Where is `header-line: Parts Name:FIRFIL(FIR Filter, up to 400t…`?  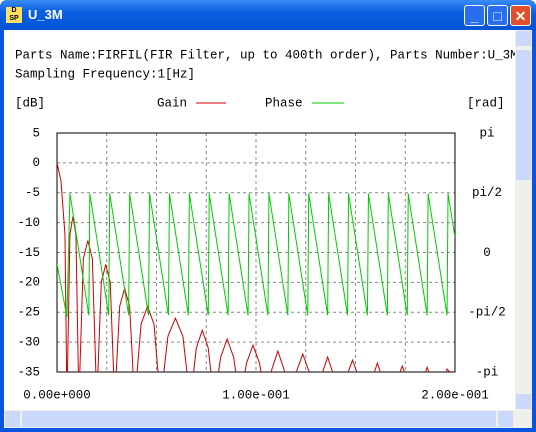
header-line: Parts Name:FIRFIL(FIR Filter, up to 400t… is located at coordinates (266, 55).